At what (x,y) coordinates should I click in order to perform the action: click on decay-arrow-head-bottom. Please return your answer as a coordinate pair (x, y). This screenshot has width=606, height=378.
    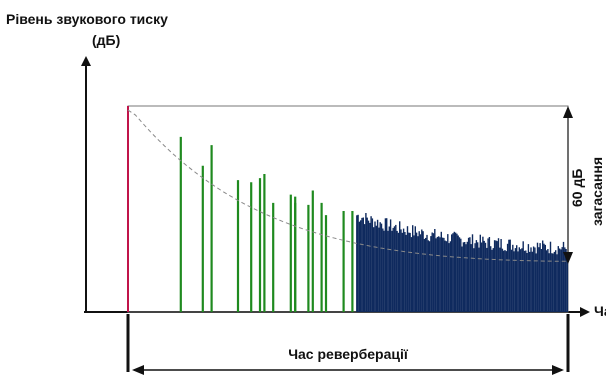
    Looking at the image, I should click on (568, 258).